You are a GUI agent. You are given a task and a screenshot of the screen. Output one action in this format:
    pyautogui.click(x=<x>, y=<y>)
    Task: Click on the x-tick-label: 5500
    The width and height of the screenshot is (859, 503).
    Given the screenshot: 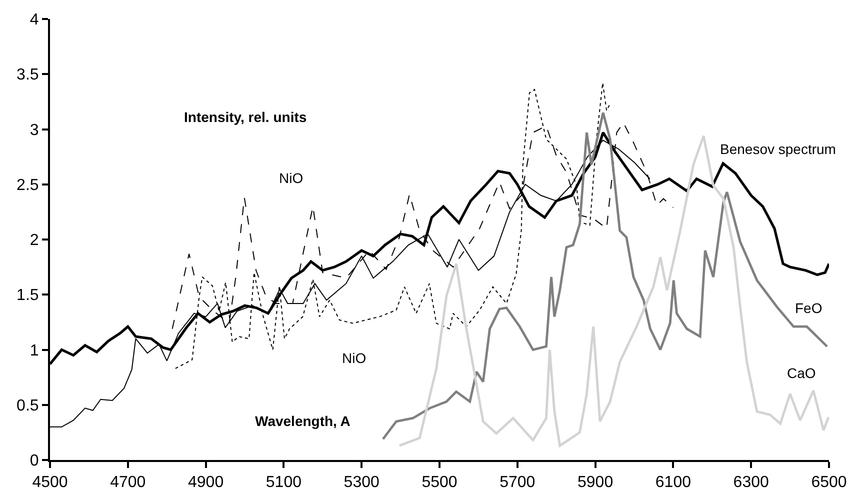 What is the action you would take?
    pyautogui.click(x=440, y=483)
    